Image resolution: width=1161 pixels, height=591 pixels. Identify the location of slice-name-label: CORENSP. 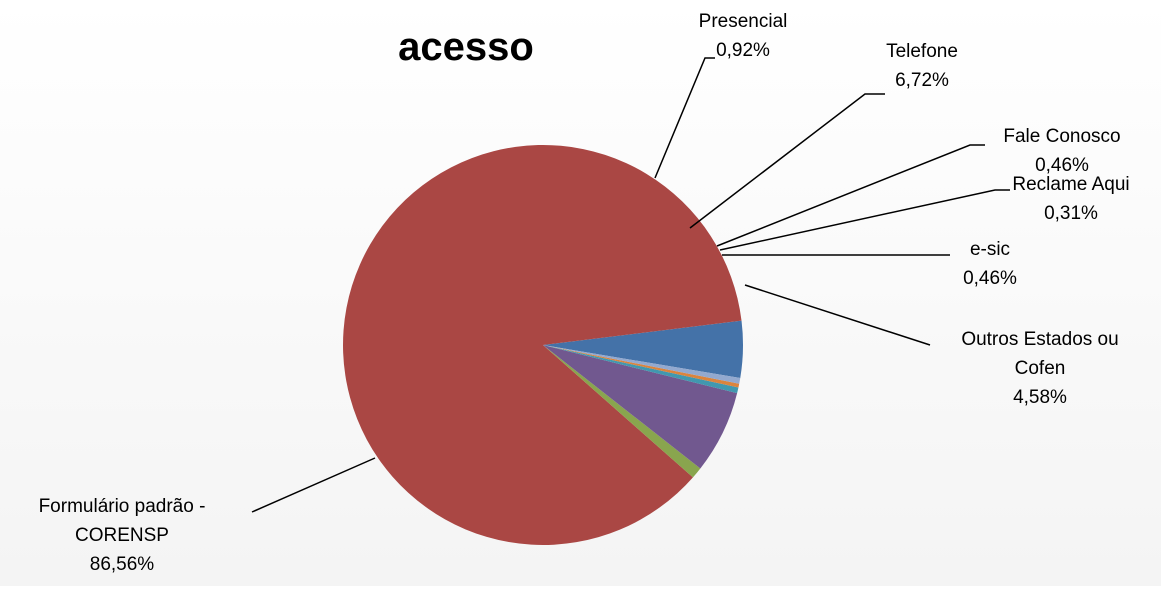
(122, 535).